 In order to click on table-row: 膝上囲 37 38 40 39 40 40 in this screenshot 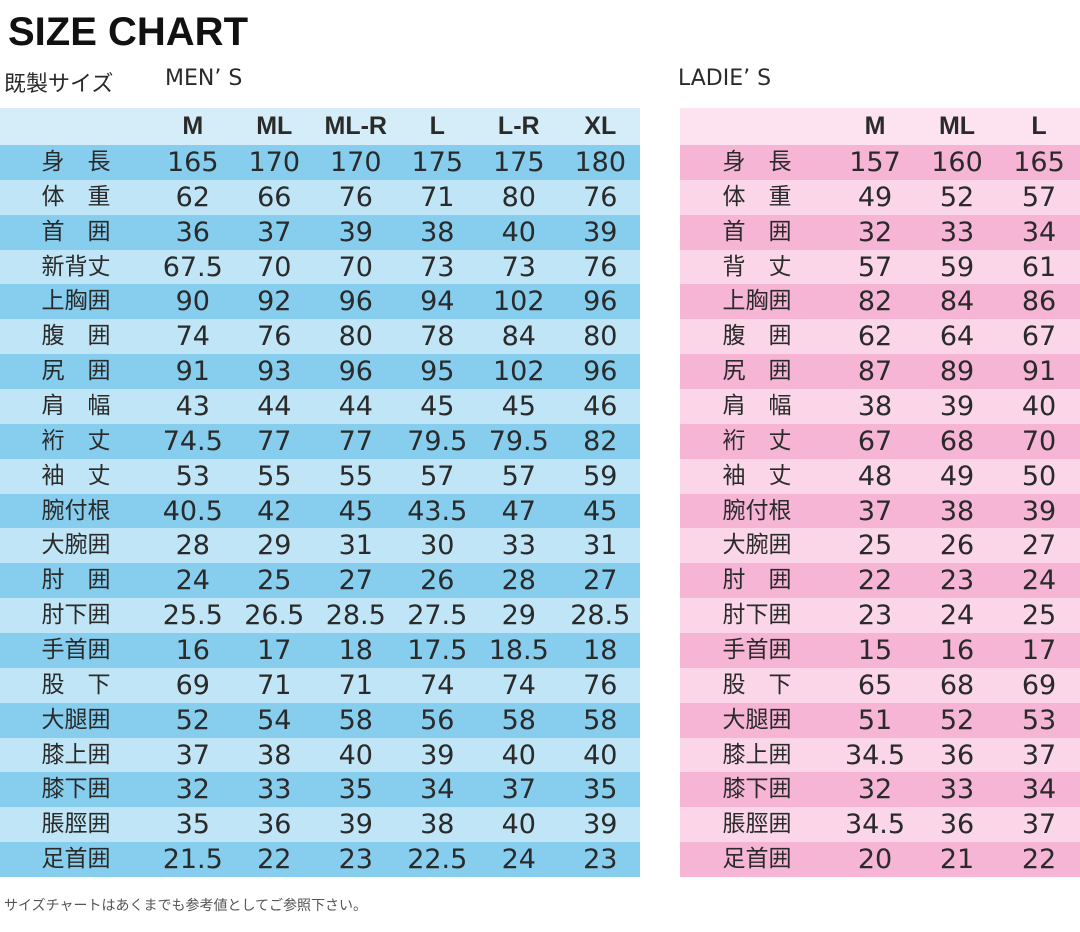, I will do `click(320, 755)`.